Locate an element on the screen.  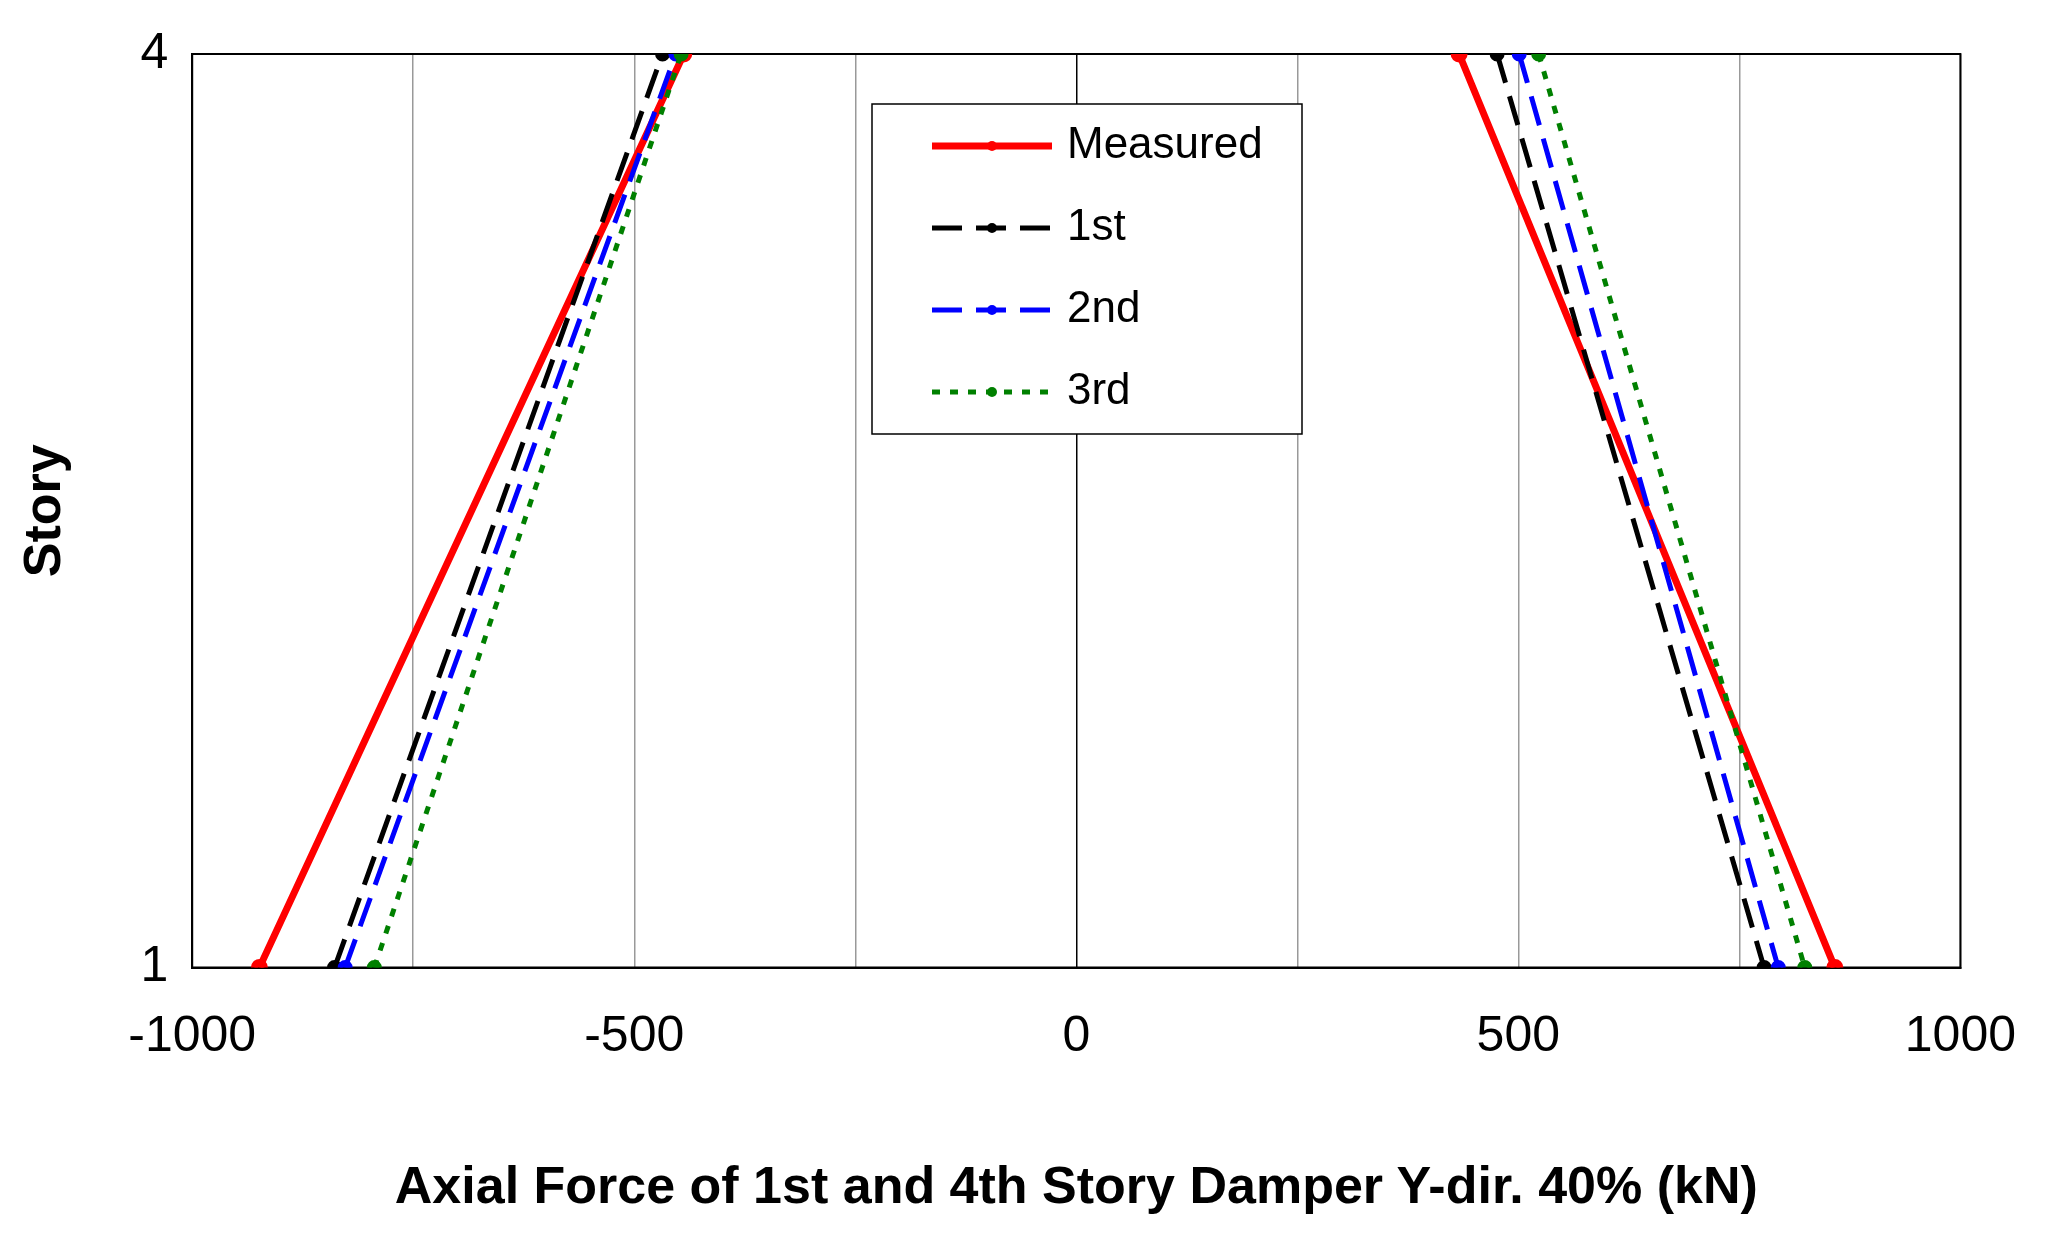
x-tick-label: 500 is located at coordinates (1518, 1034).